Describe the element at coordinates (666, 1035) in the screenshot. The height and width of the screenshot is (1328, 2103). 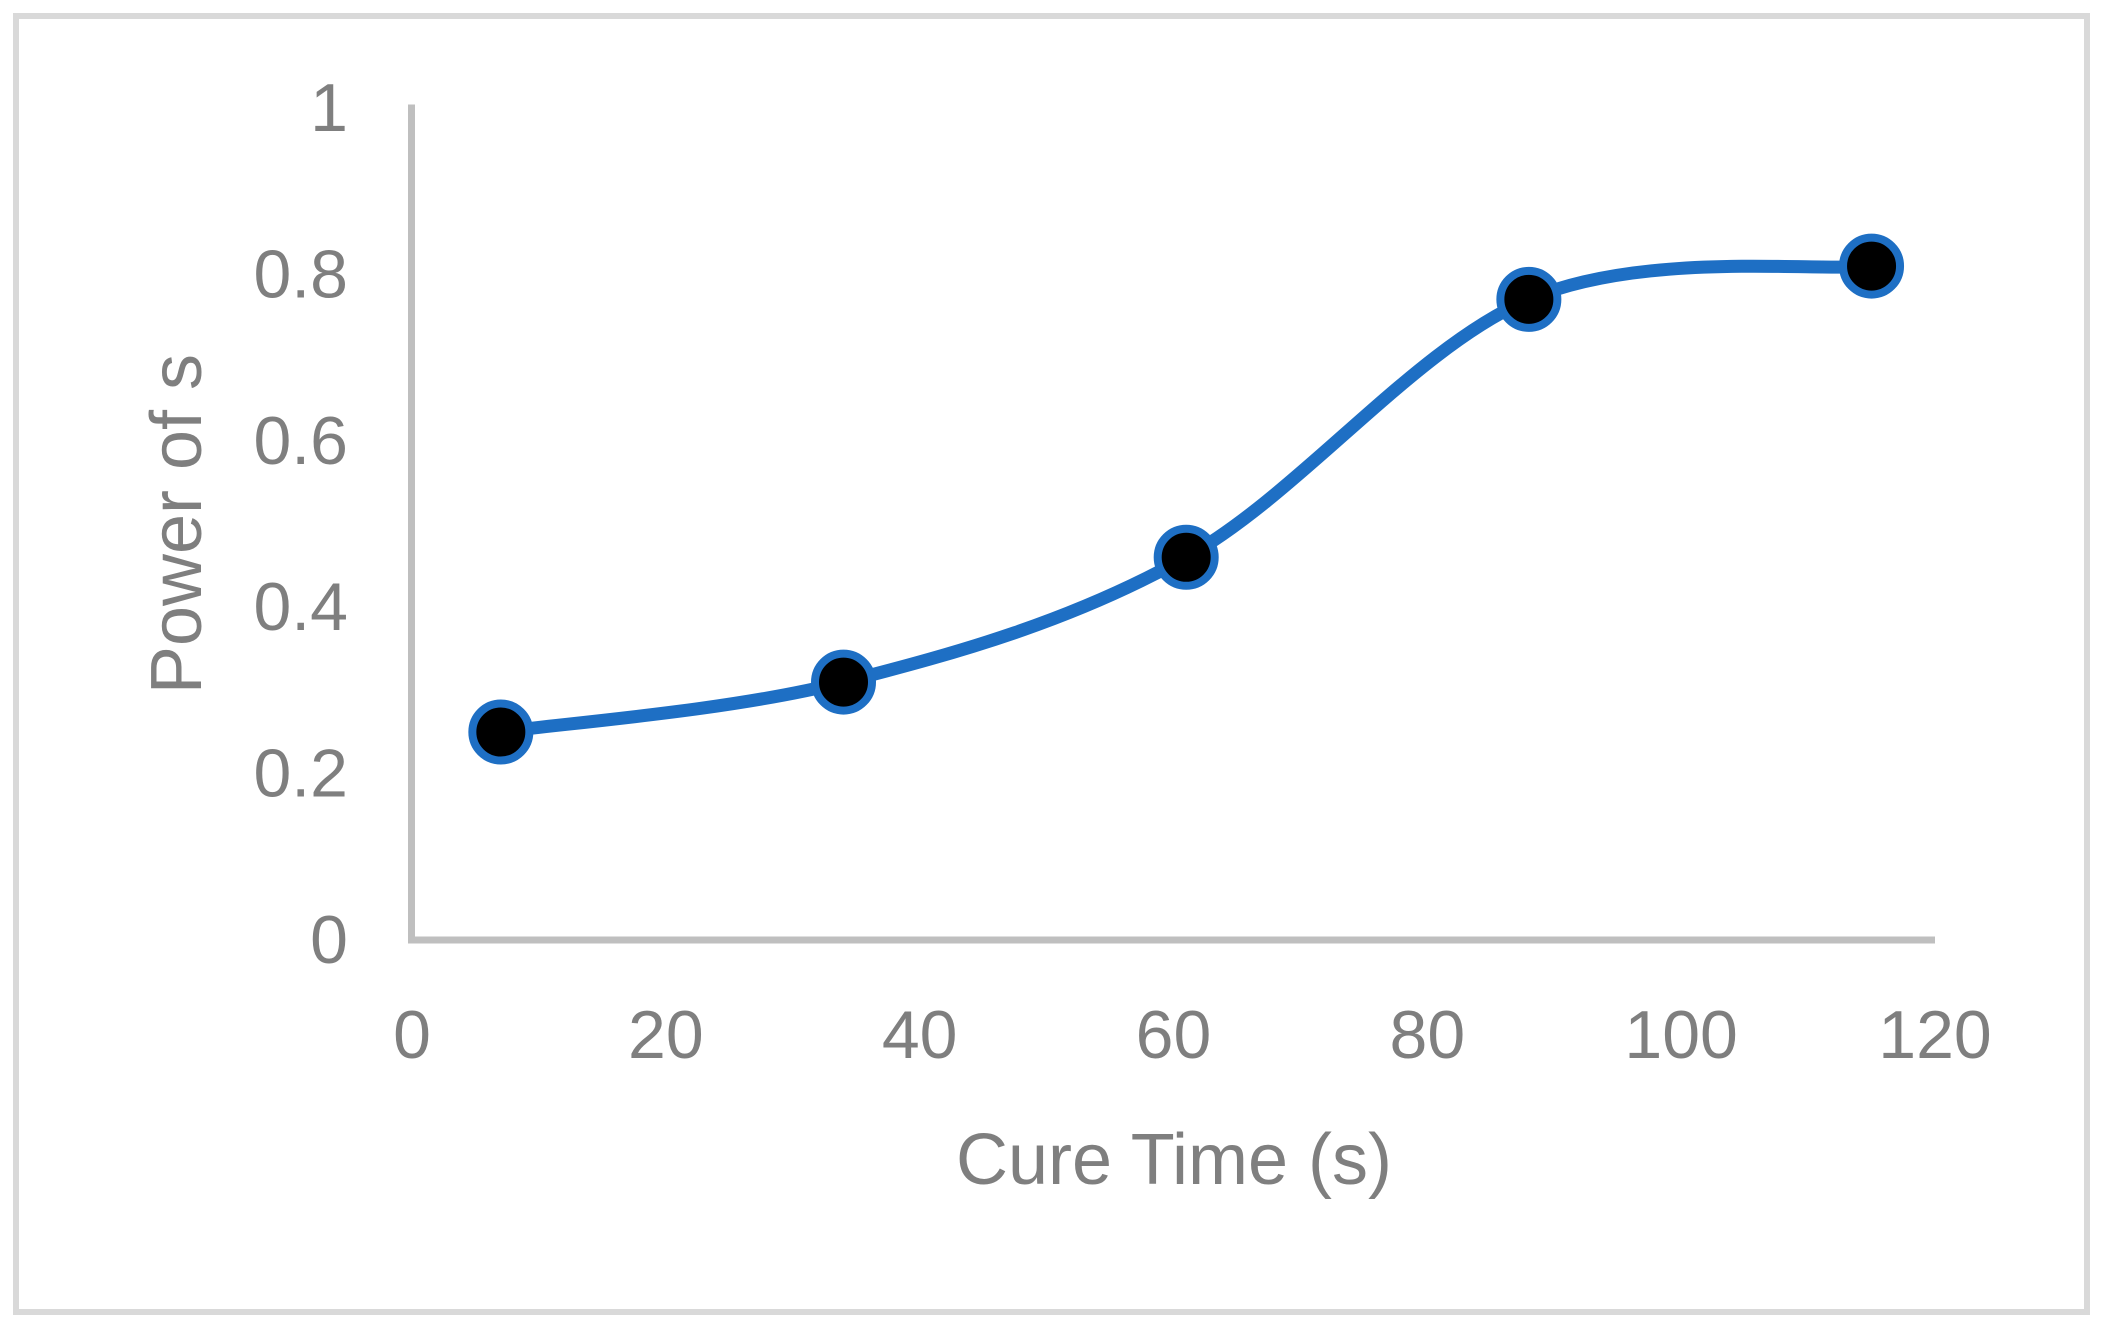
I see `x-tick-label: 20` at that location.